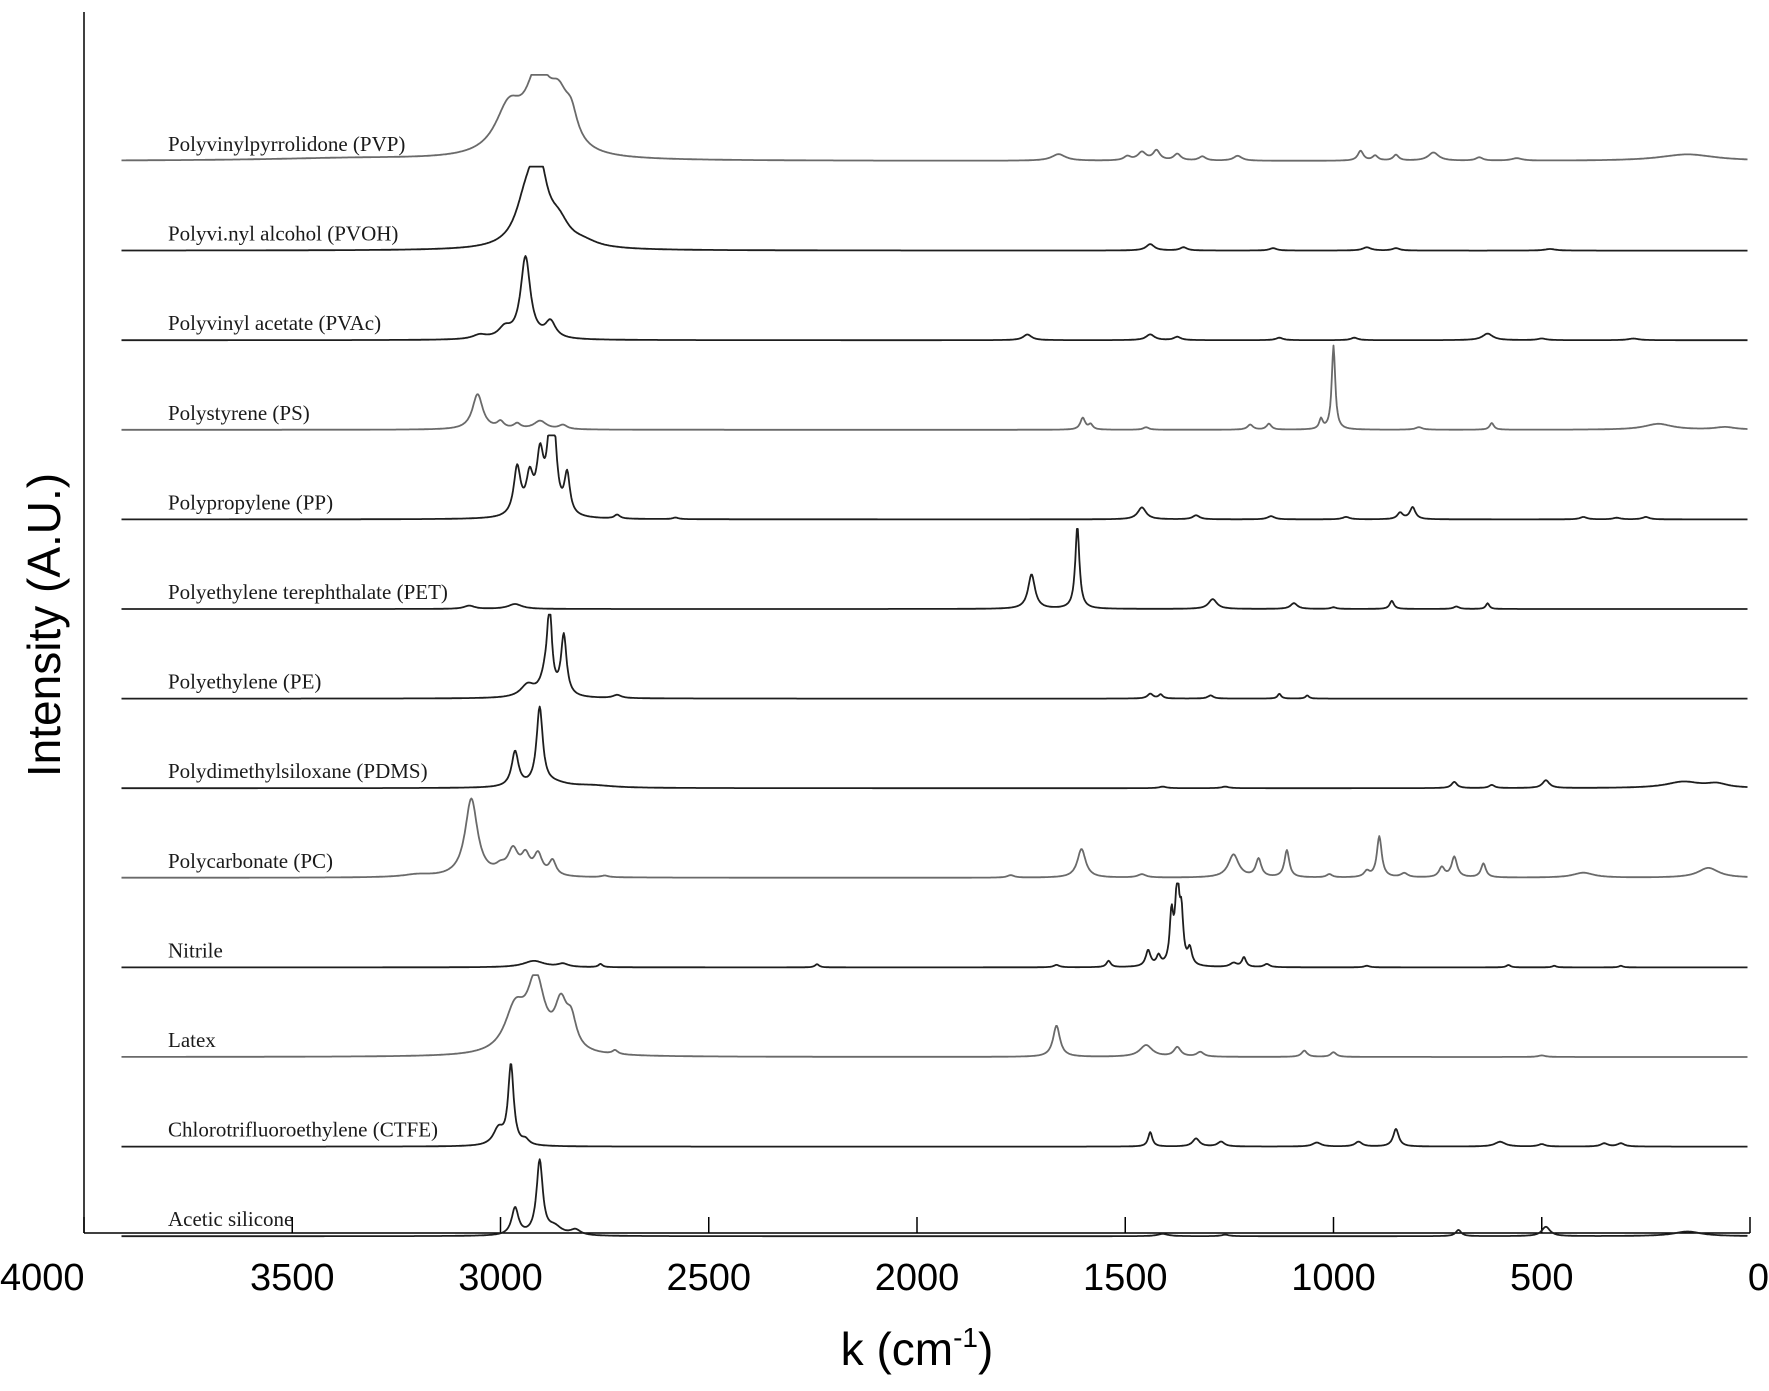 The height and width of the screenshot is (1391, 1769). Describe the element at coordinates (1333, 1278) in the screenshot. I see `x-tick-label: 1000` at that location.